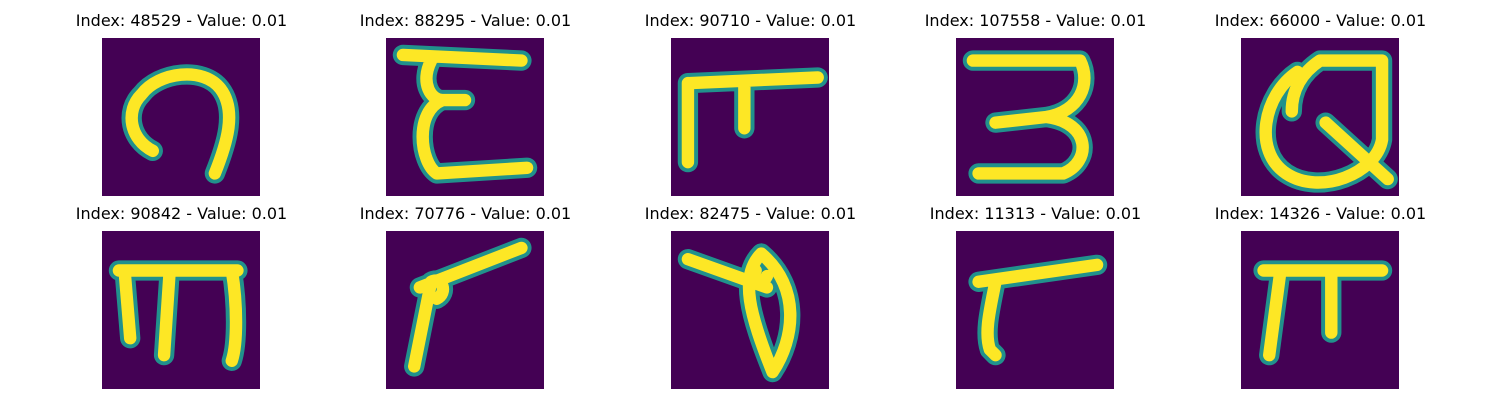 Image resolution: width=1500 pixels, height=400 pixels. What do you see at coordinates (181, 213) in the screenshot?
I see `panel-title: Index: 90842 - Value: 0.01` at bounding box center [181, 213].